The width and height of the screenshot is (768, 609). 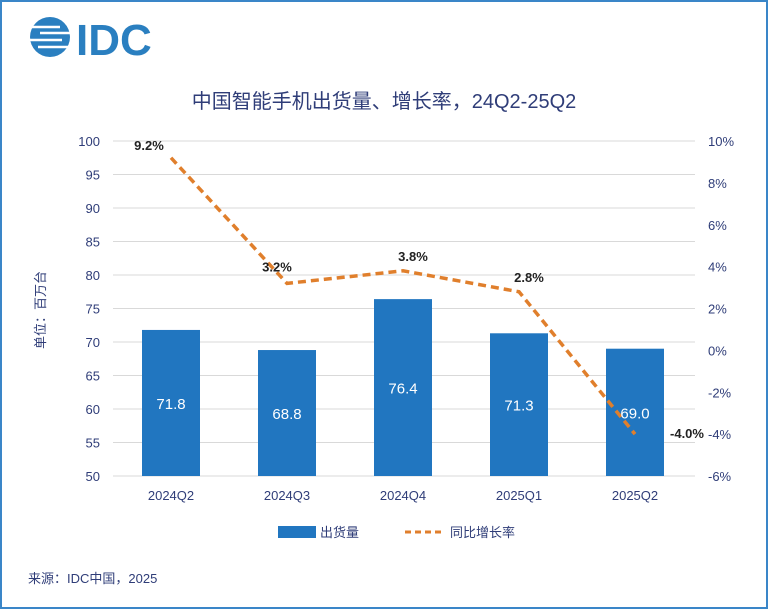 I want to click on y2-tick-label: -4%, so click(x=720, y=434).